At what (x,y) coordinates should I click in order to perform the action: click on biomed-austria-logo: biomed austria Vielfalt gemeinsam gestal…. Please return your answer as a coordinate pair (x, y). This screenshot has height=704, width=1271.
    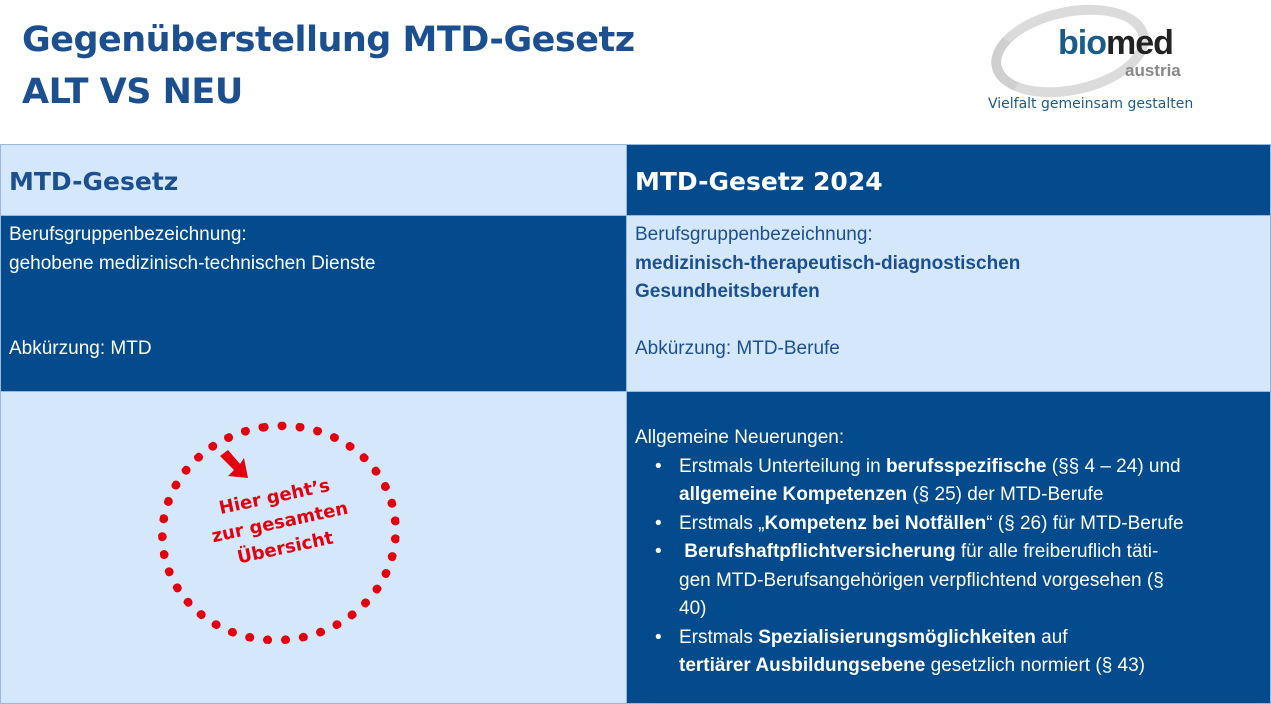
    Looking at the image, I should click on (1098, 61).